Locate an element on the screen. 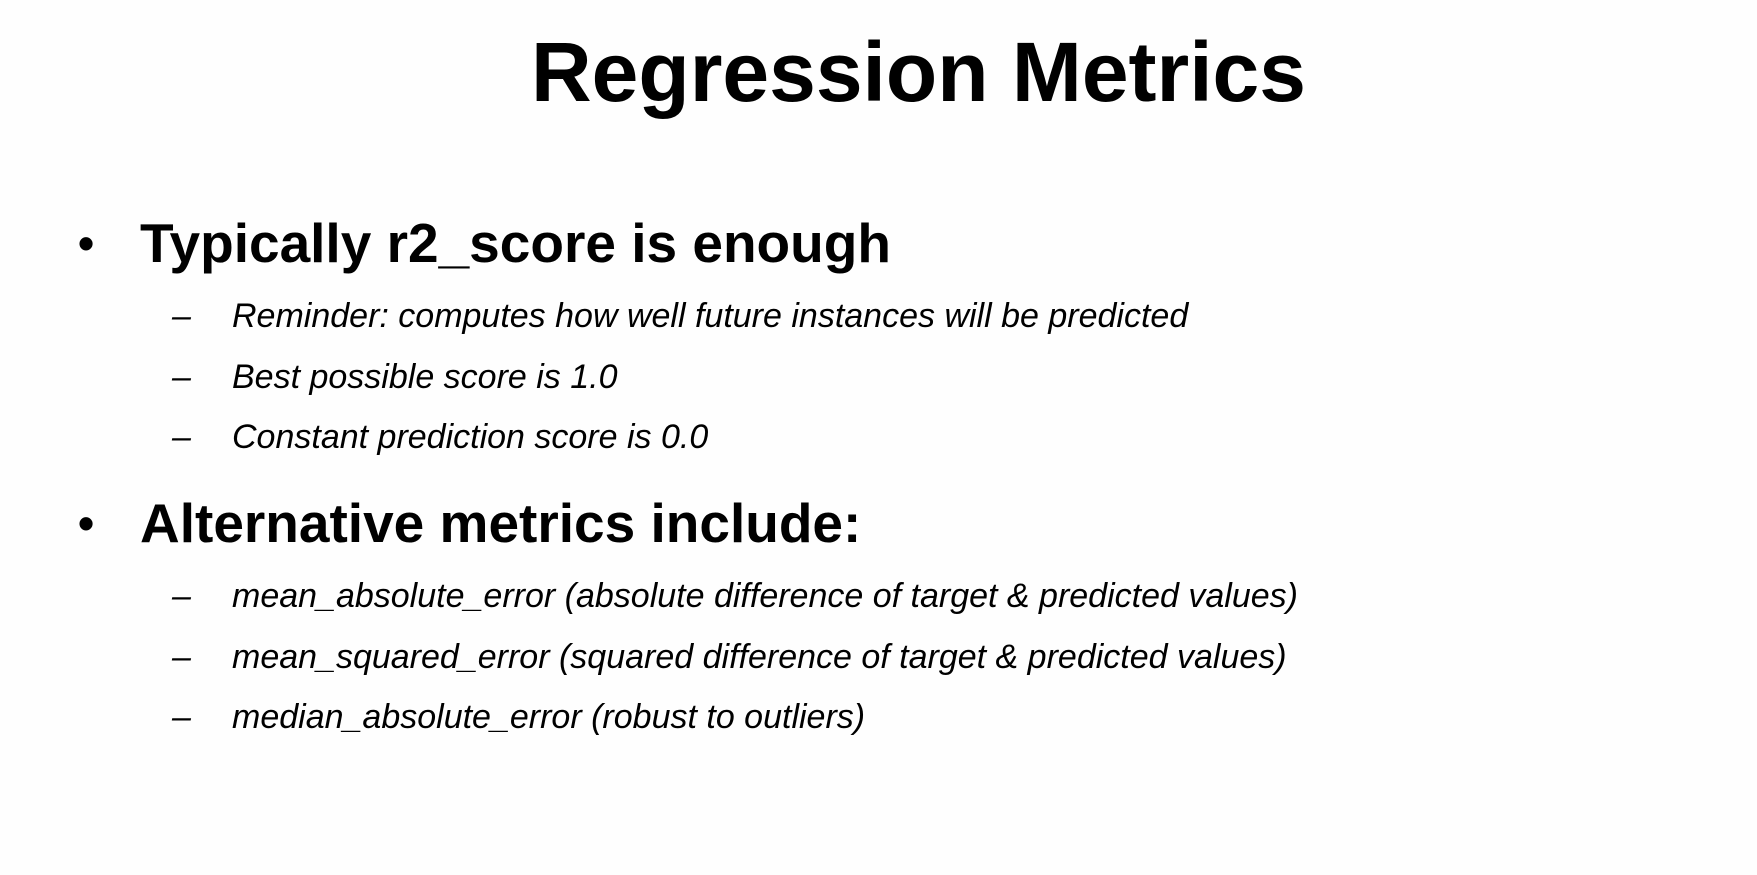 The width and height of the screenshot is (1757, 875). slide-title: Regression Metrics is located at coordinates (878, 72).